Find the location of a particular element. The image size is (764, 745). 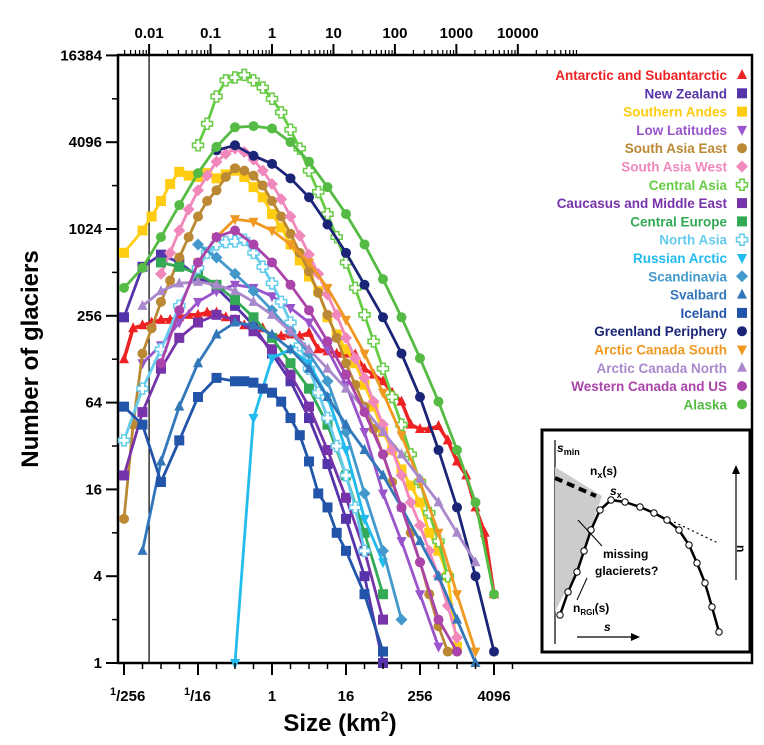

y-tick-label: 4 is located at coordinates (98, 576).